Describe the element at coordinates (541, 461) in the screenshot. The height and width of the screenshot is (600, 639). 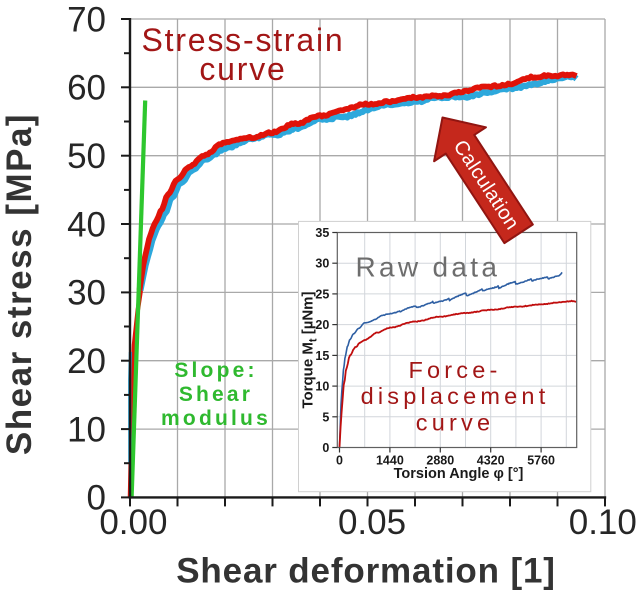
I see `svg-text: 5760` at that location.